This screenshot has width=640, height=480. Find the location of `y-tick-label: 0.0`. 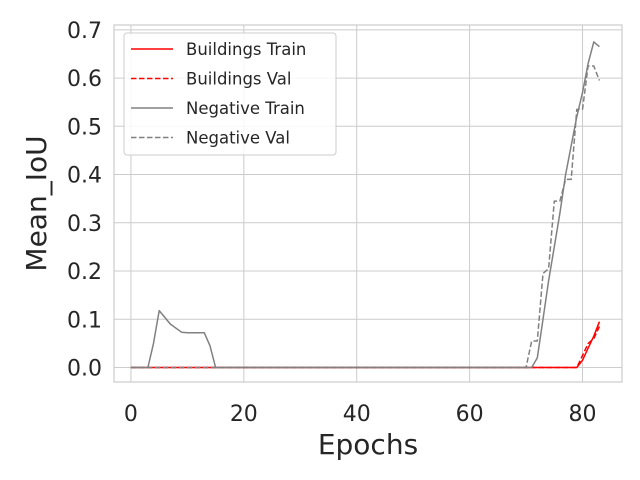

y-tick-label: 0.0 is located at coordinates (84, 369).